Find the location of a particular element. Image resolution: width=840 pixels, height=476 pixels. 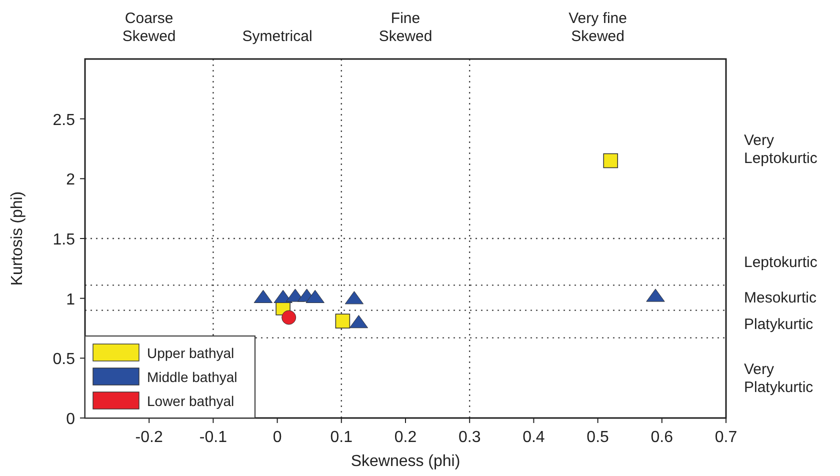

x-tick-label: 0.5 is located at coordinates (598, 437).